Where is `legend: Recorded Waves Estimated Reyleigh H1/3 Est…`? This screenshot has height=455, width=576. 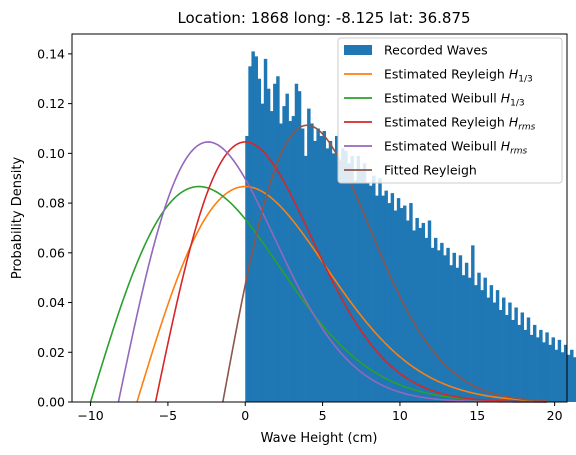
legend: Recorded Waves Estimated Reyleigh H1/3 Est… is located at coordinates (450, 110).